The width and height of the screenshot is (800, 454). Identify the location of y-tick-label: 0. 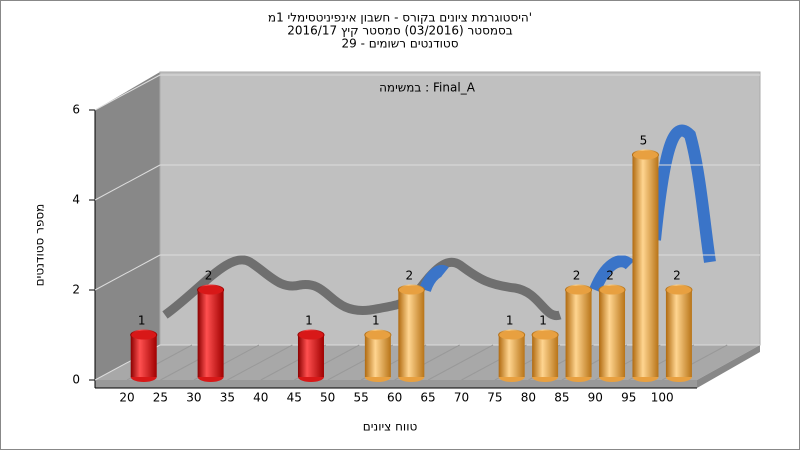
(76, 380).